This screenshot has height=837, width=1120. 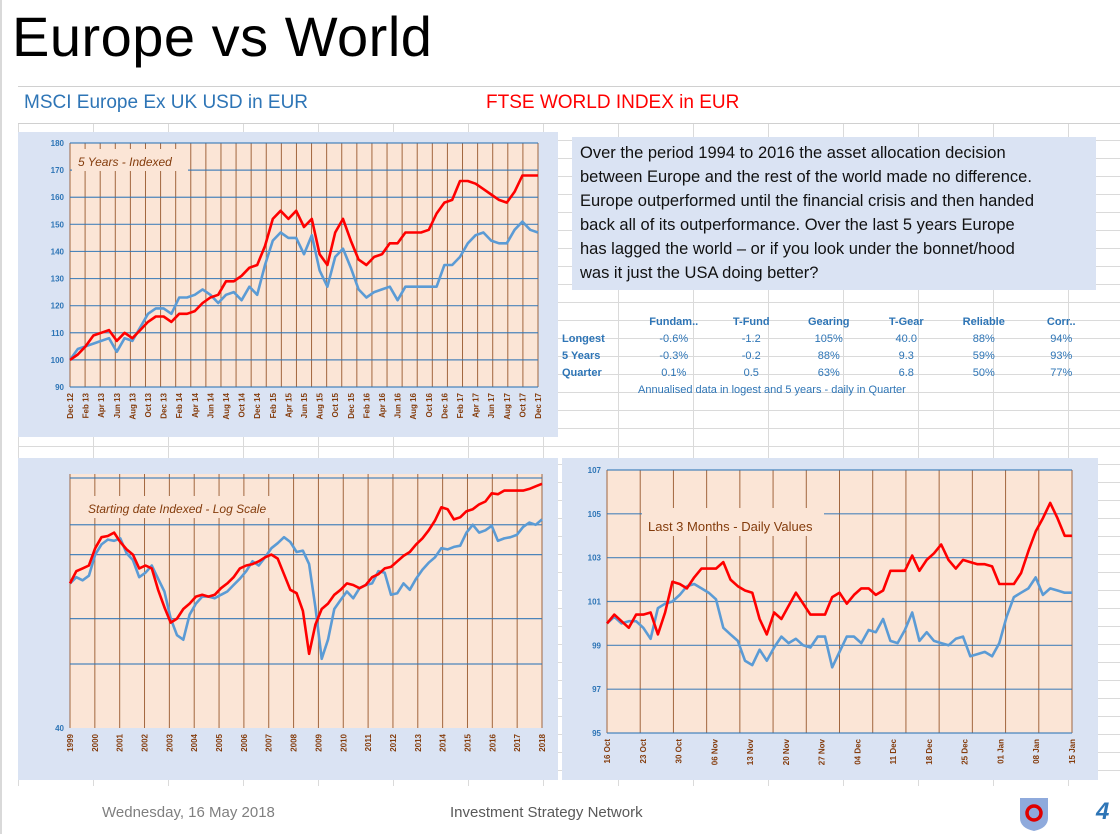 I want to click on x-tick-label: 23 Oct, so click(x=643, y=751).